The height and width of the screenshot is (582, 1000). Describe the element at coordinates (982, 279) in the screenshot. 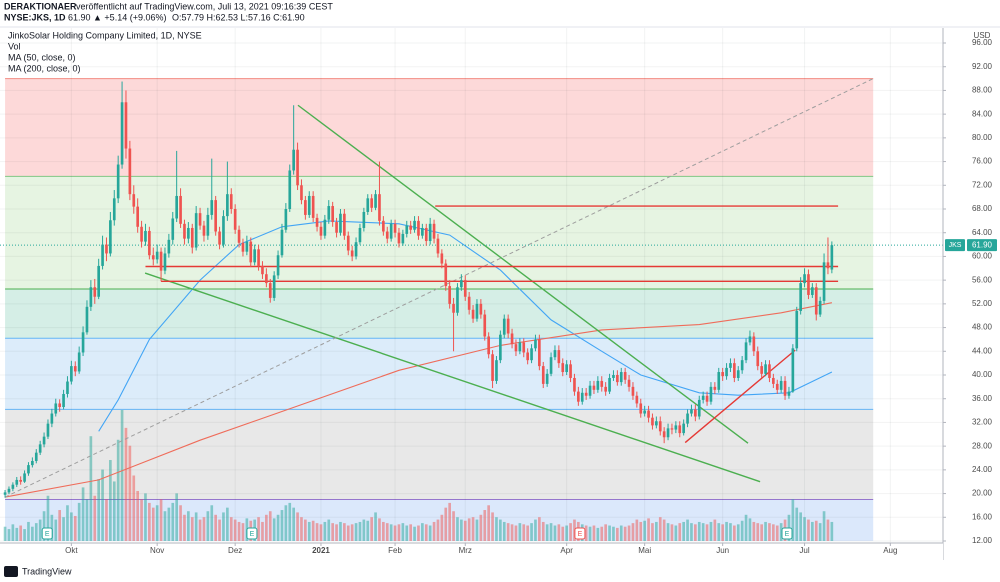

I see `y-tick-label: 56.00` at that location.